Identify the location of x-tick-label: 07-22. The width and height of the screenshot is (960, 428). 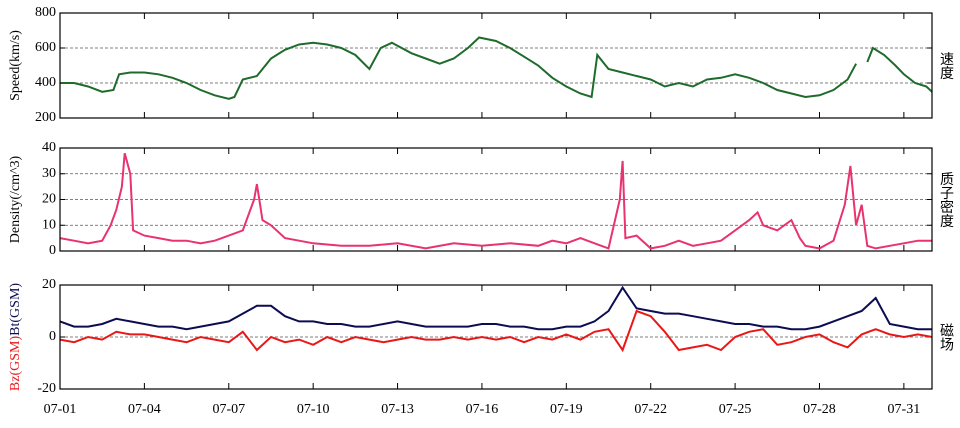
(650, 409).